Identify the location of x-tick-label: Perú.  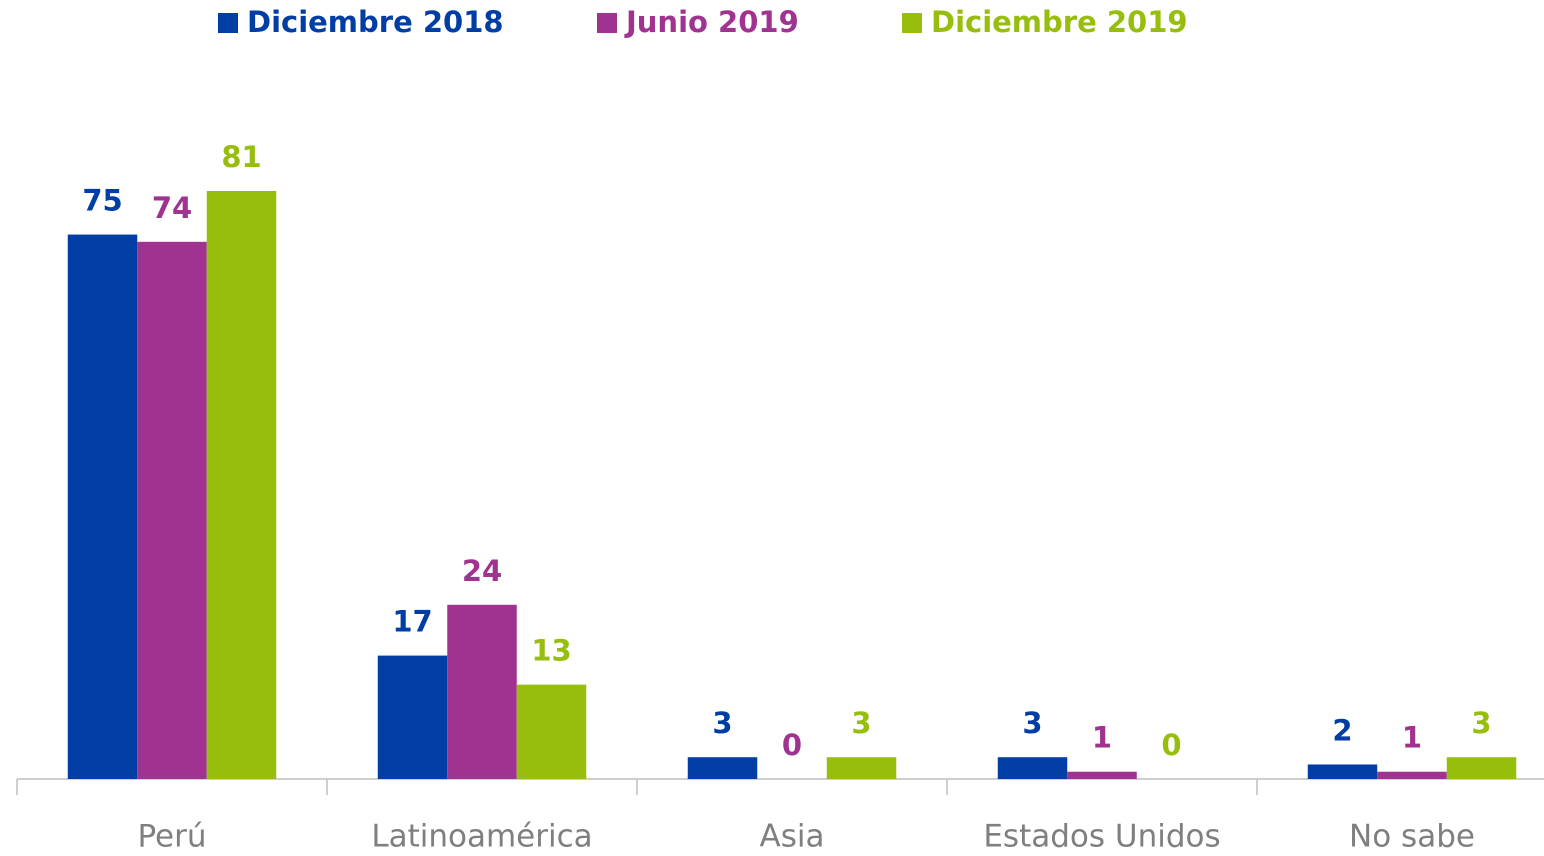
(171, 837).